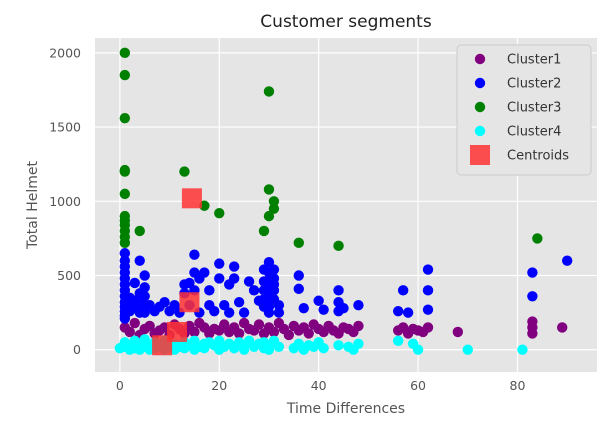 The image size is (612, 428). What do you see at coordinates (65, 52) in the screenshot?
I see `y-tick-label: 2000` at bounding box center [65, 52].